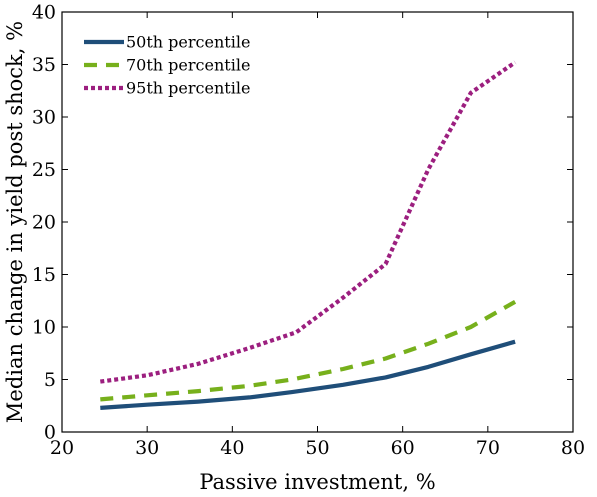  What do you see at coordinates (50, 433) in the screenshot?
I see `y-tick-label: 0` at bounding box center [50, 433].